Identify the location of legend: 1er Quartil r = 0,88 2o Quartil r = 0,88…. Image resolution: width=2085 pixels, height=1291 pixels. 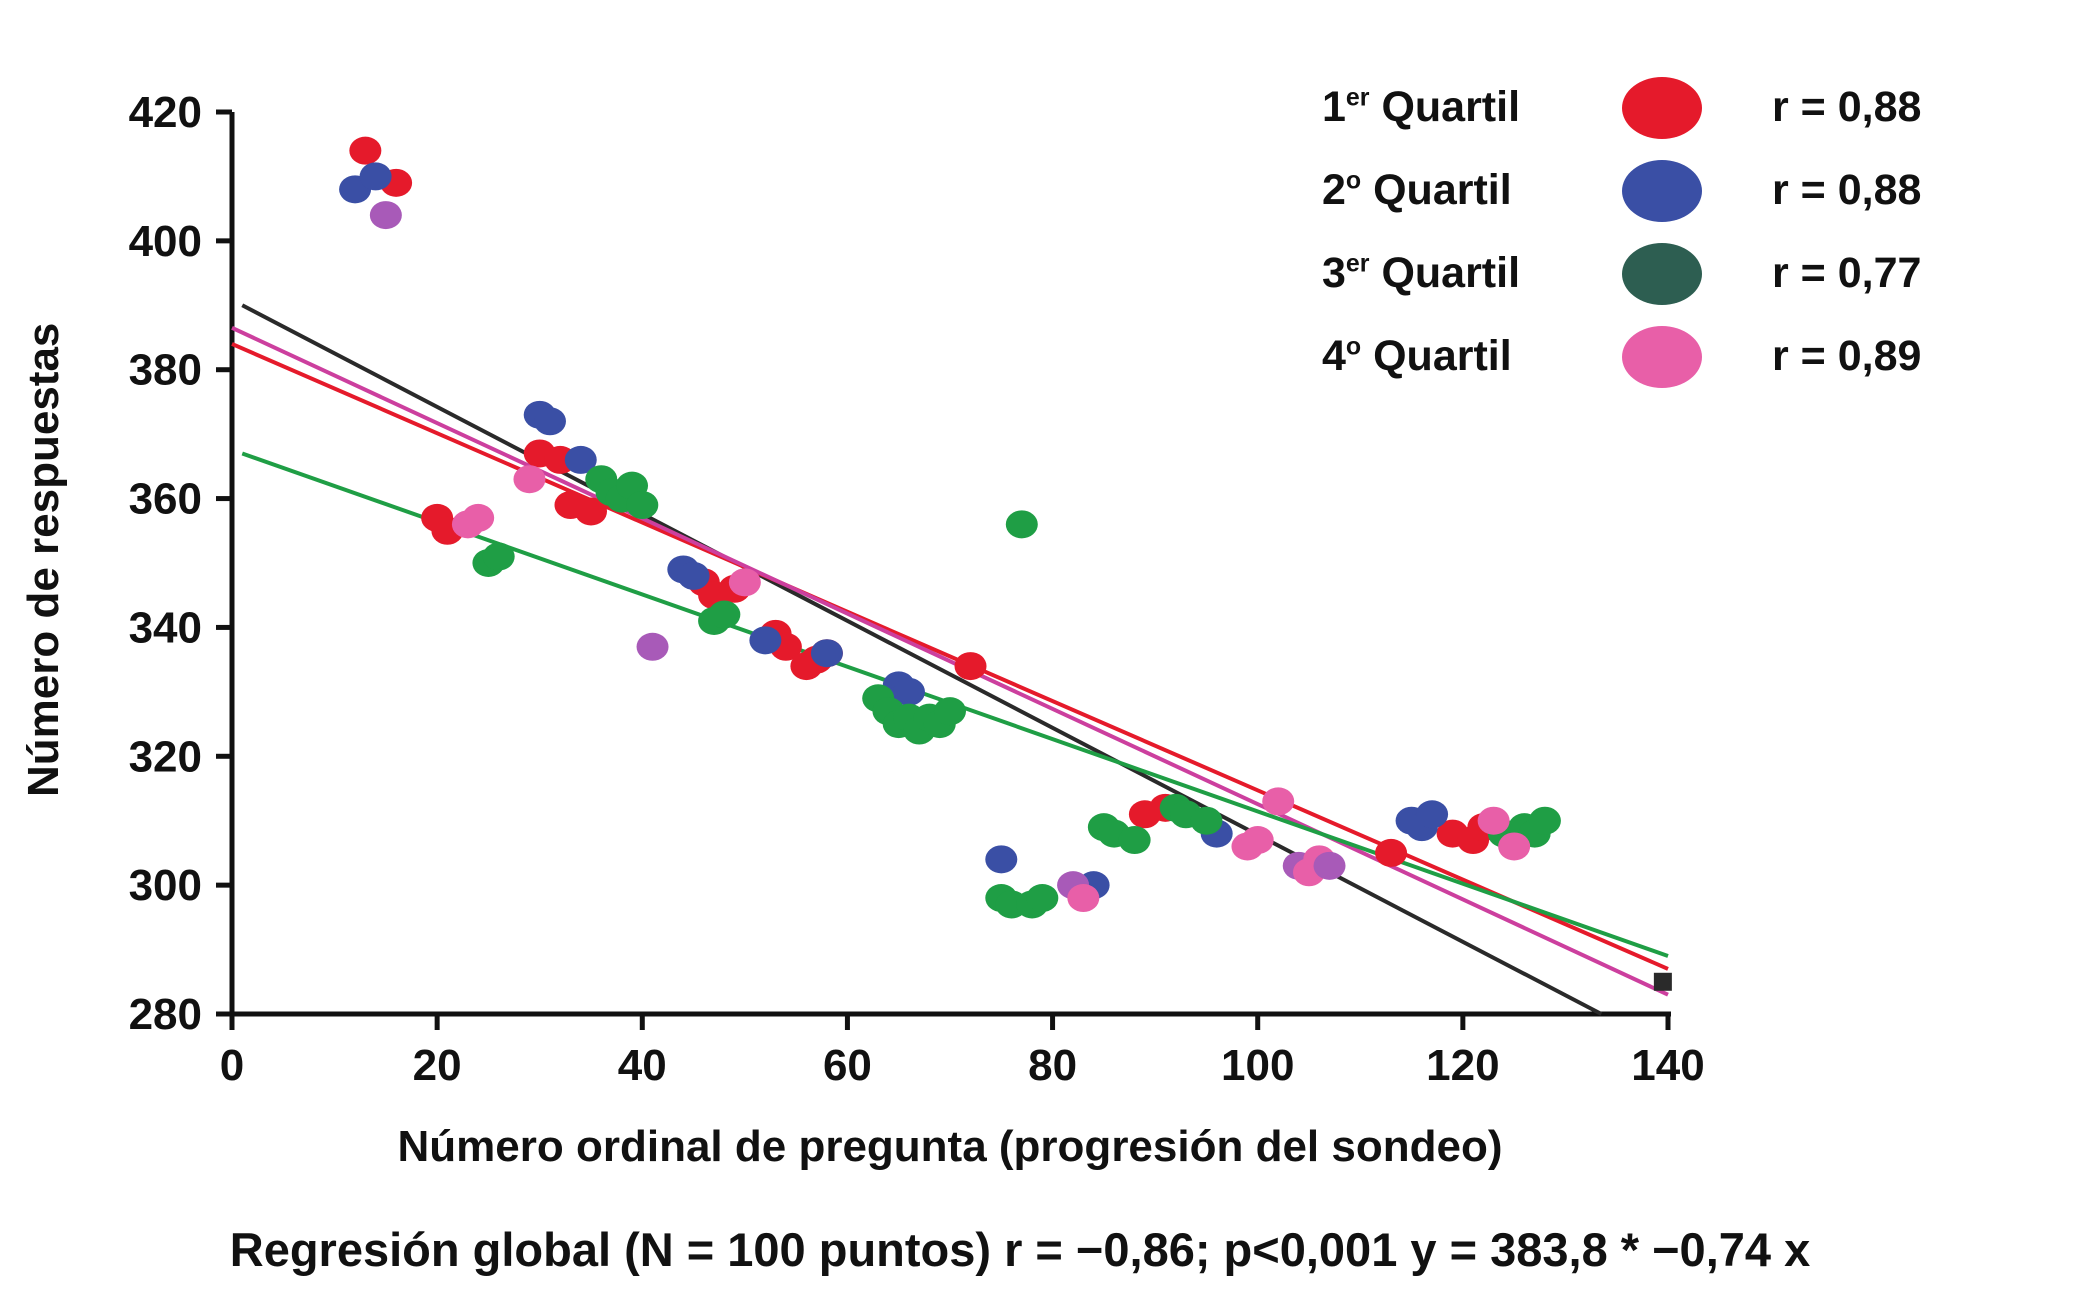
(1621, 232).